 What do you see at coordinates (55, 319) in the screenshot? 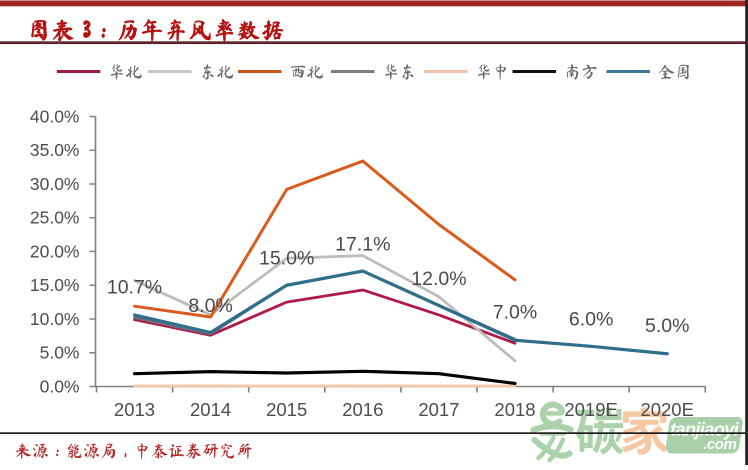
I see `svg-text: 10.0%` at bounding box center [55, 319].